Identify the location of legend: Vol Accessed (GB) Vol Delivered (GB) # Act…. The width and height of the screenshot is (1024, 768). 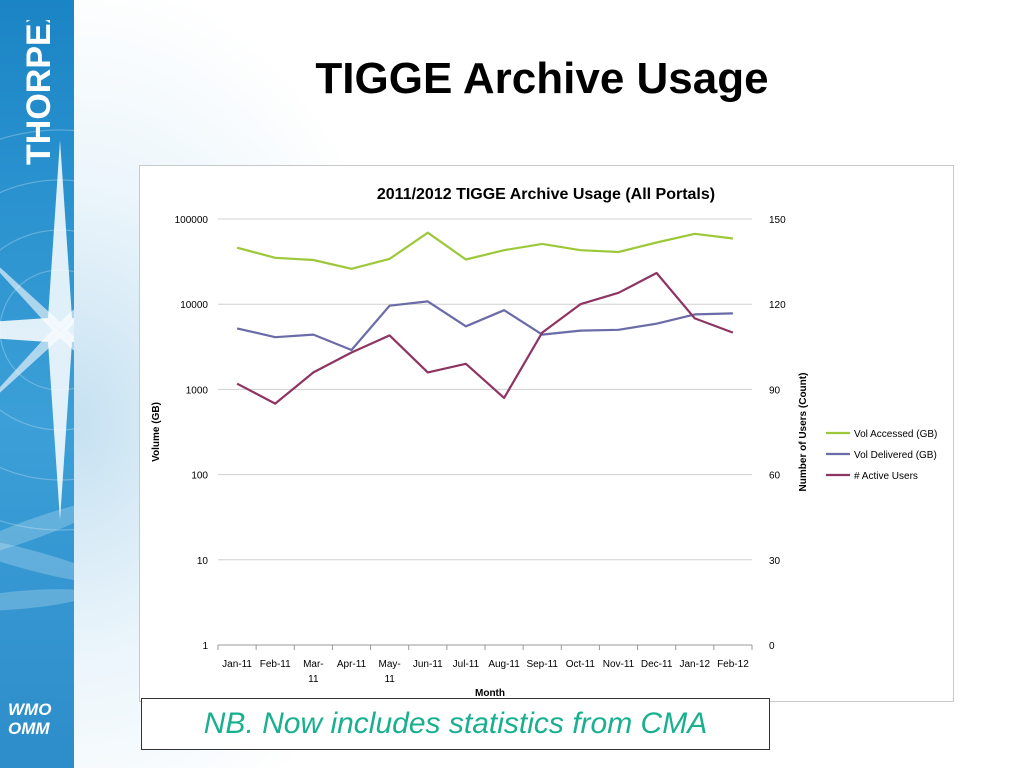
(881, 455).